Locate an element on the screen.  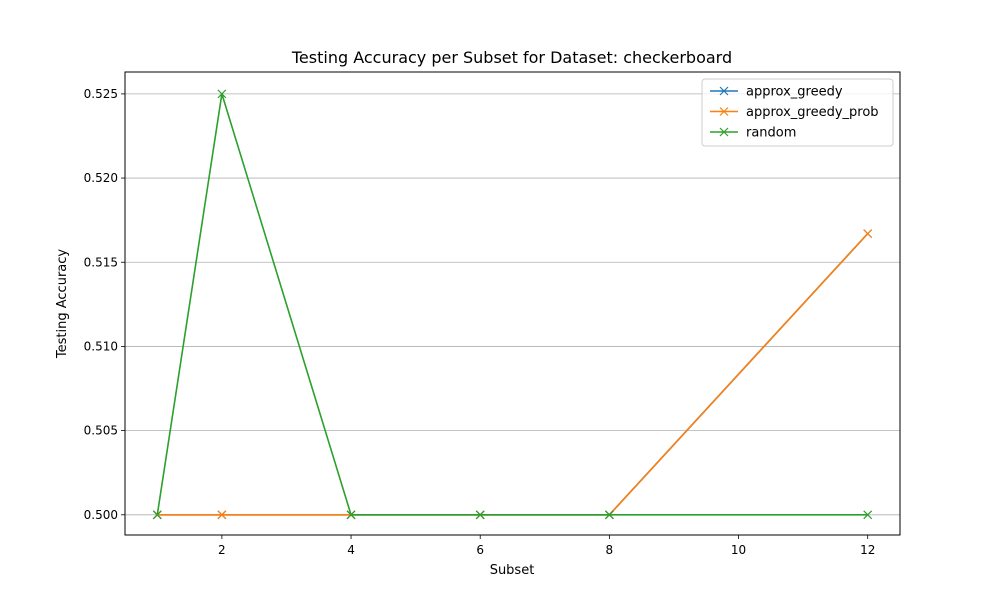
x-axis-label: Subset is located at coordinates (512, 570).